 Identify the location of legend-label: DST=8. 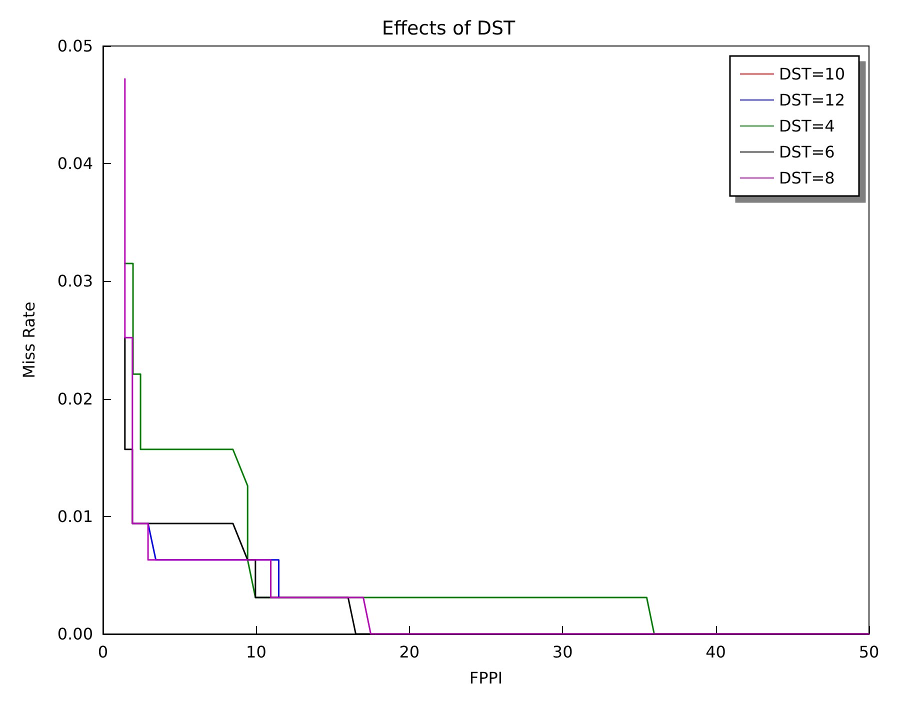
(806, 178).